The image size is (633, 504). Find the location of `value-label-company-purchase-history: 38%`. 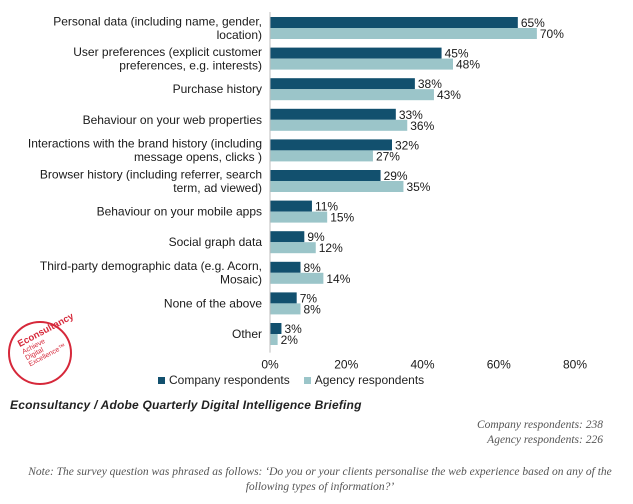

value-label-company-purchase-history: 38% is located at coordinates (430, 84).